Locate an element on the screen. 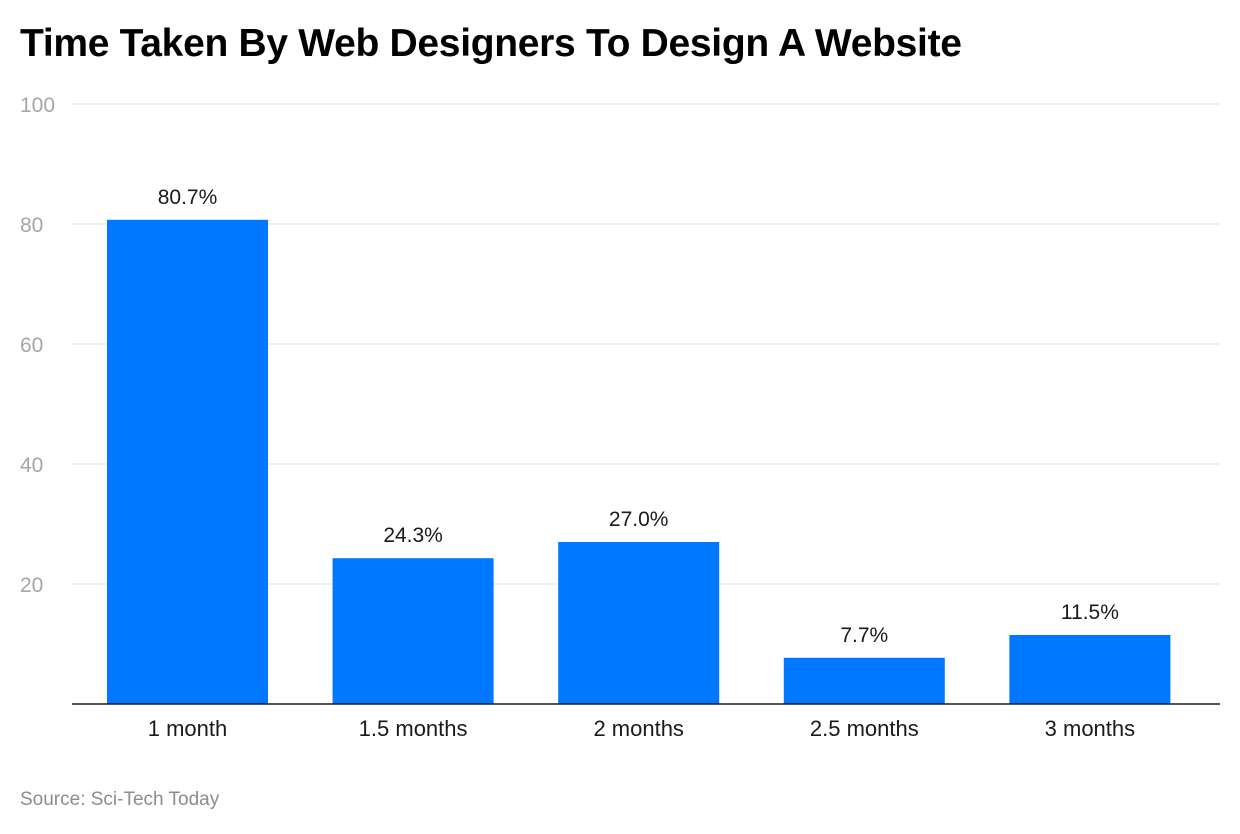 The image size is (1240, 834). data-label: 27.0% is located at coordinates (639, 519).